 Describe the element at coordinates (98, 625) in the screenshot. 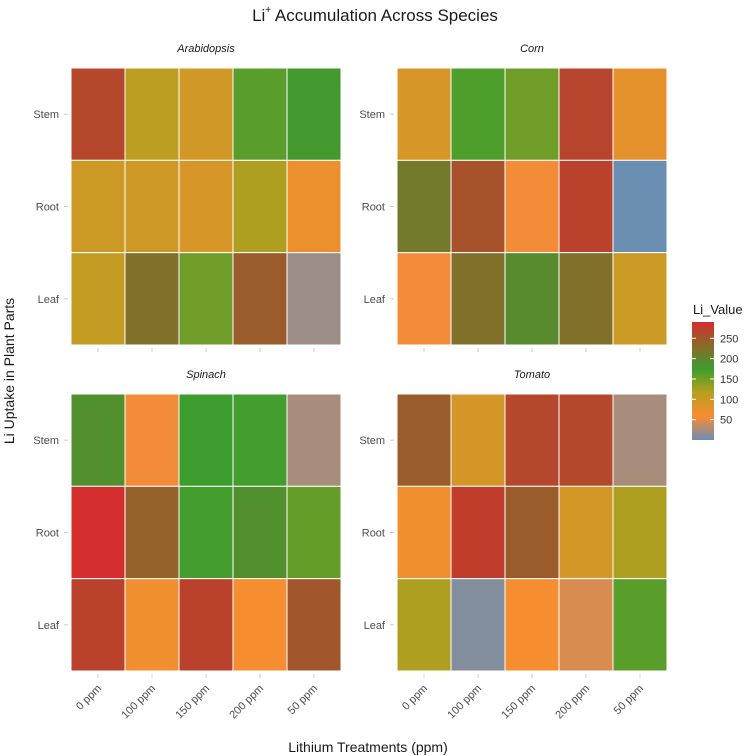

I see `heatmap-cell-spinach-leaf-0-ppm` at that location.